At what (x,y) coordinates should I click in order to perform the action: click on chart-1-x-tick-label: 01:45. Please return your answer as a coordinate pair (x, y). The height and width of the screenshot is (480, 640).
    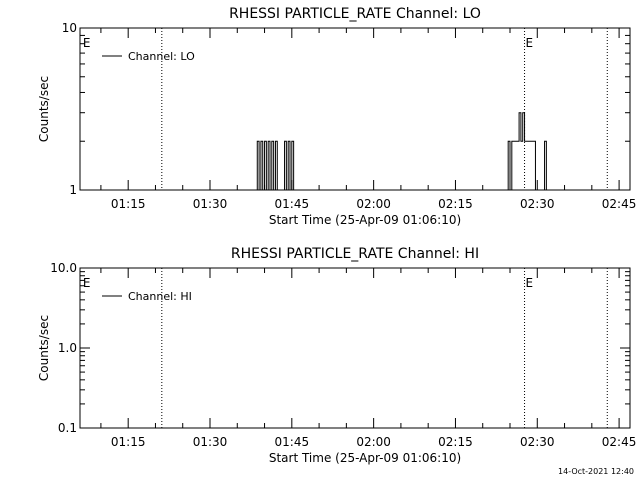
    Looking at the image, I should click on (292, 204).